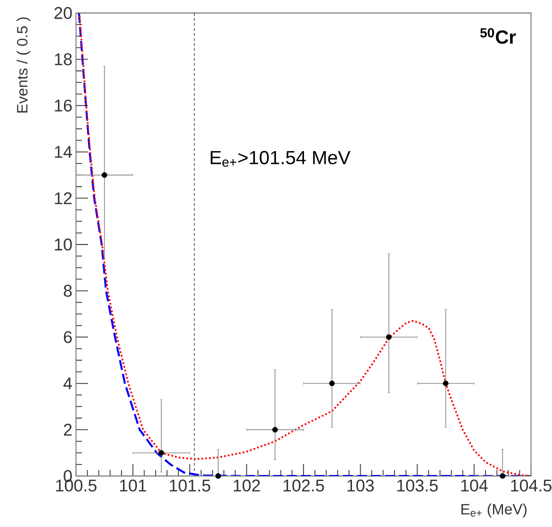  What do you see at coordinates (304, 486) in the screenshot?
I see `x-tick-label: 102.5` at bounding box center [304, 486].